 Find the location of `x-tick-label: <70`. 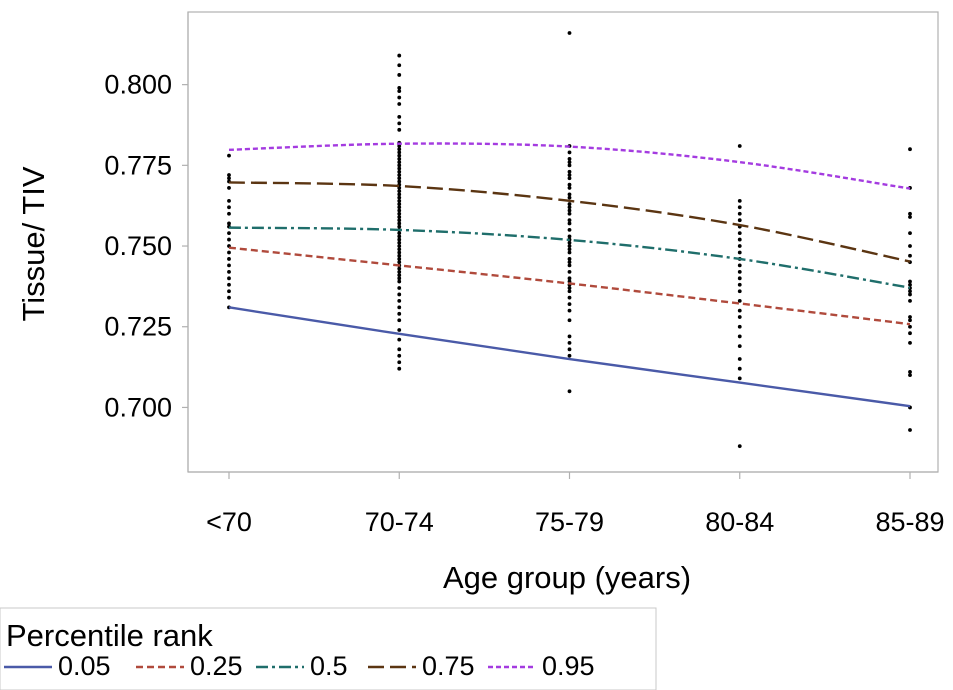

x-tick-label: <70 is located at coordinates (229, 522).